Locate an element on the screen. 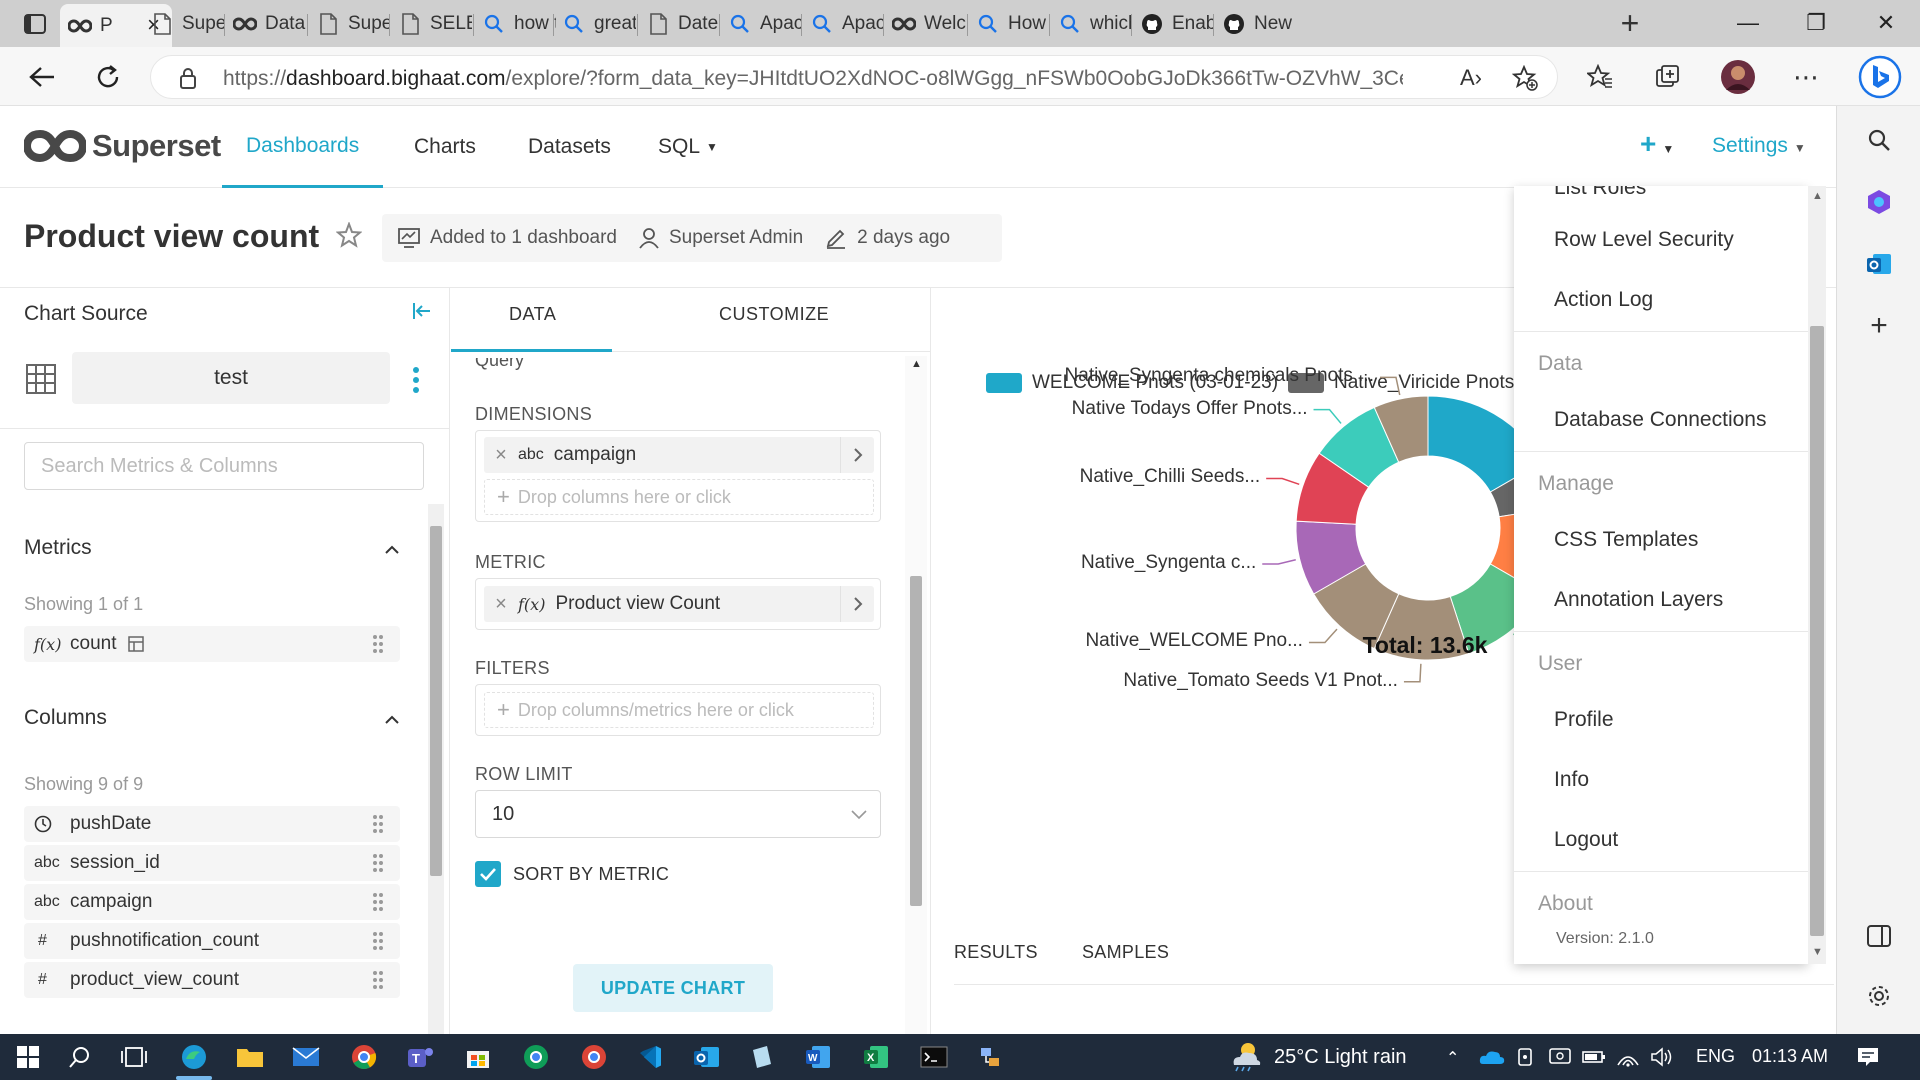 Image resolution: width=1920 pixels, height=1080 pixels. left-scrollbar is located at coordinates (436, 769).